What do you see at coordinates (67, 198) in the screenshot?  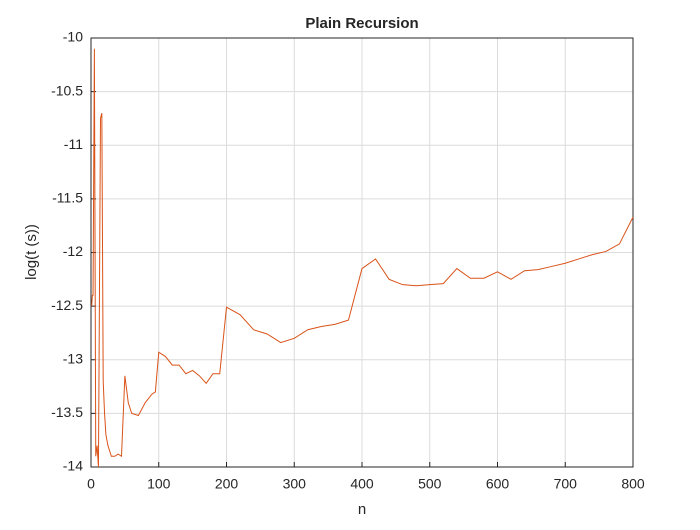 I see `y-tick-label: -11.5` at bounding box center [67, 198].